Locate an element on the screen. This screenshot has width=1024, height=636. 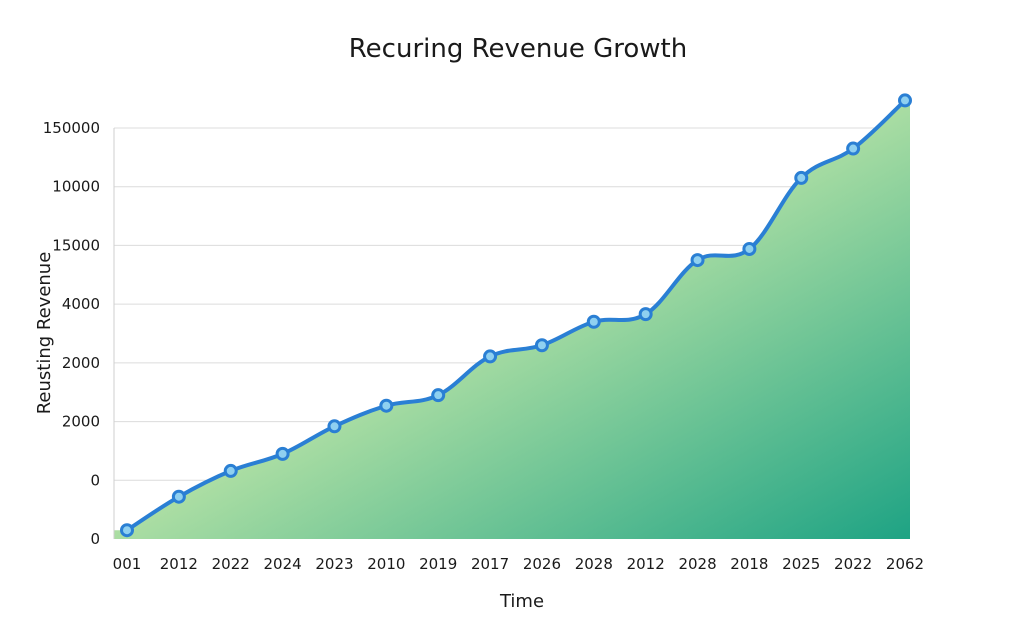
x-tick-label: 001 is located at coordinates (127, 564).